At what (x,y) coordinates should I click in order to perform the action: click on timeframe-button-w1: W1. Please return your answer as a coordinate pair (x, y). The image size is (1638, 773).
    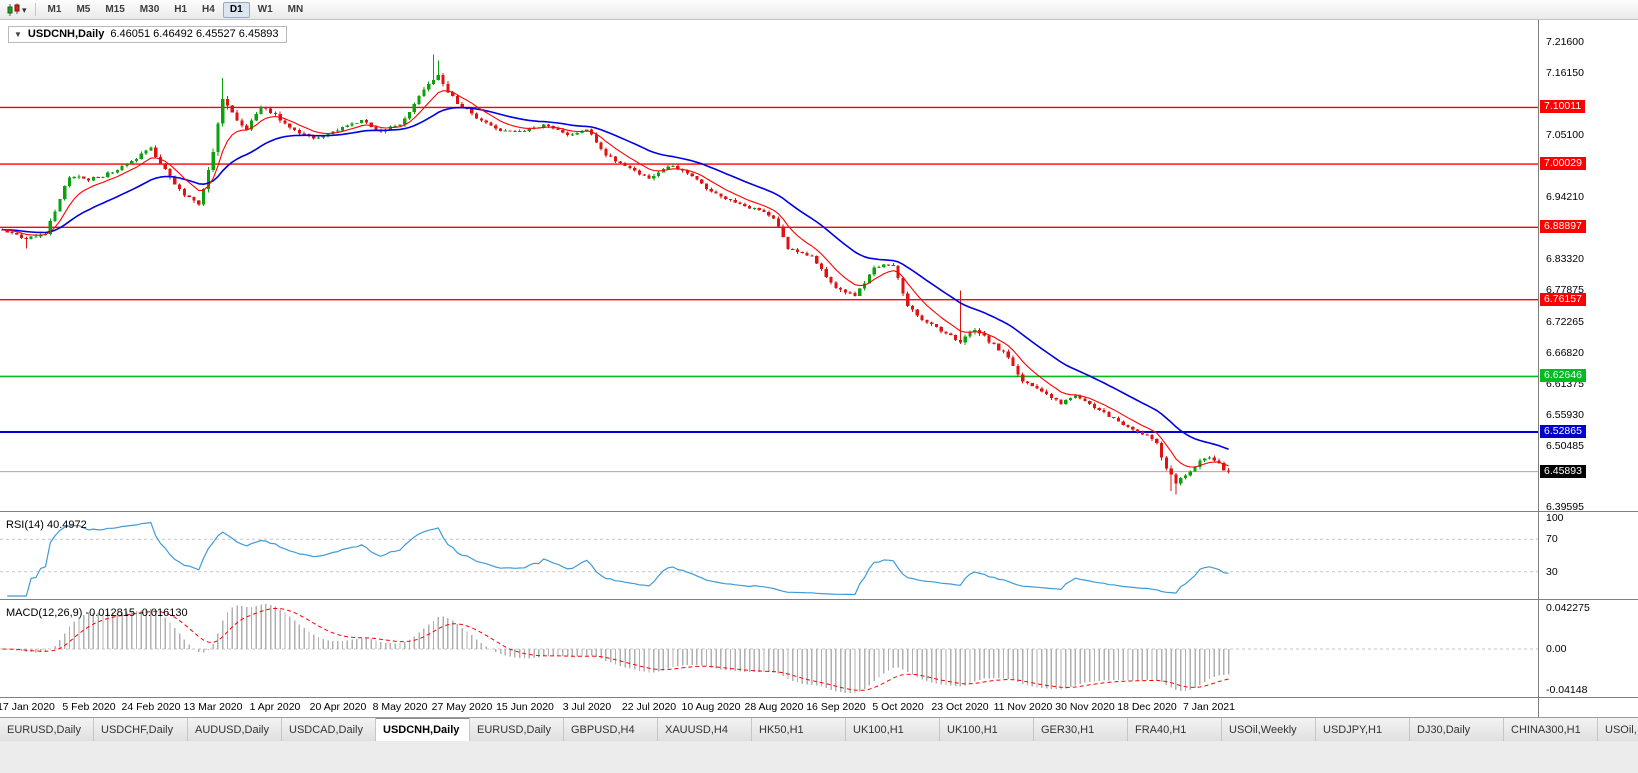
    Looking at the image, I should click on (265, 9).